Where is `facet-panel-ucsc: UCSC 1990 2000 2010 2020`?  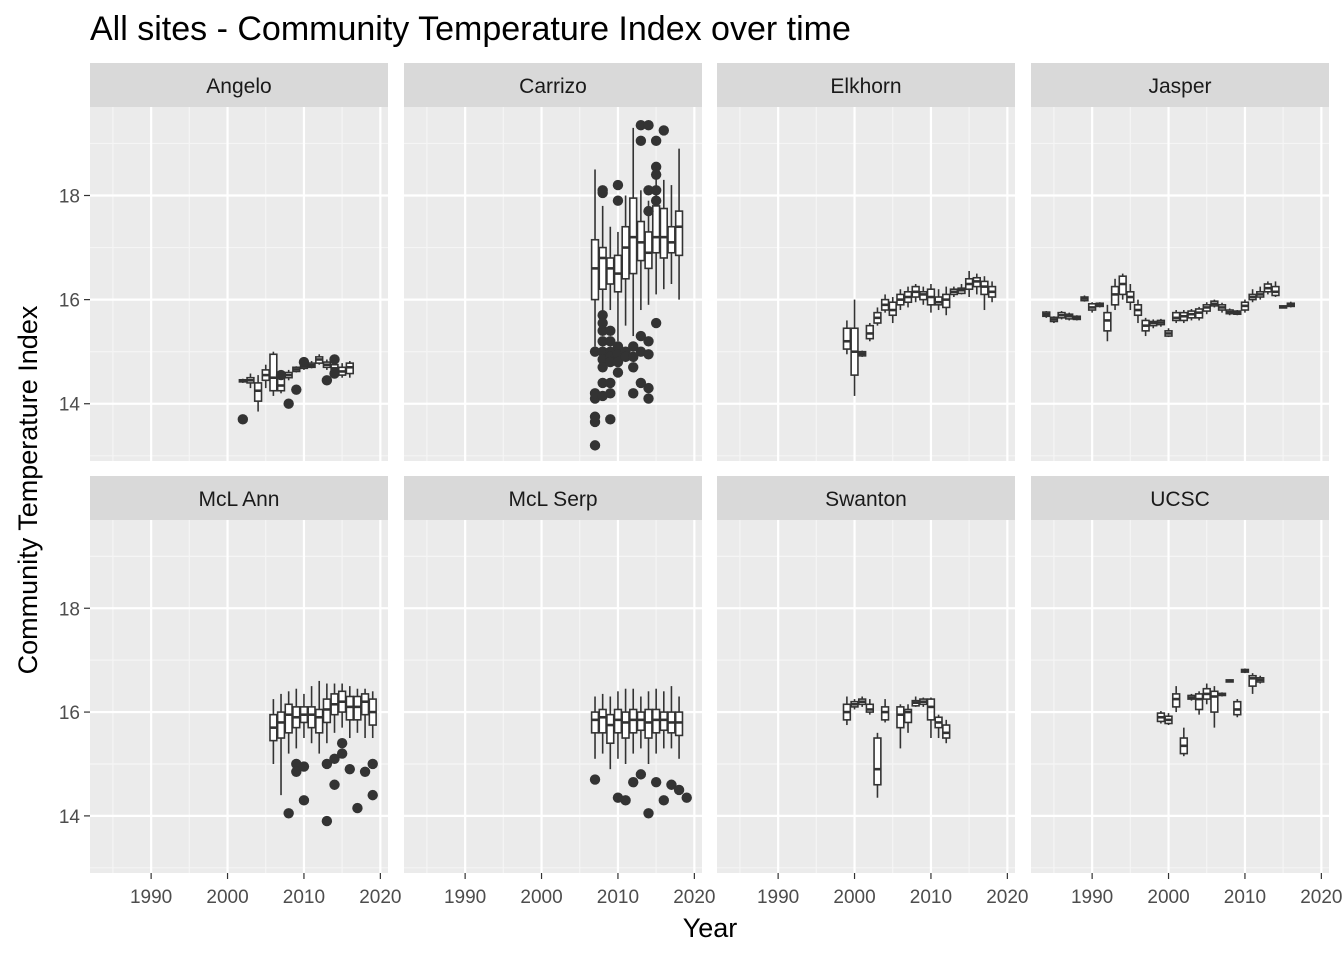
facet-panel-ucsc: UCSC 1990 2000 2010 2020 is located at coordinates (1186, 692).